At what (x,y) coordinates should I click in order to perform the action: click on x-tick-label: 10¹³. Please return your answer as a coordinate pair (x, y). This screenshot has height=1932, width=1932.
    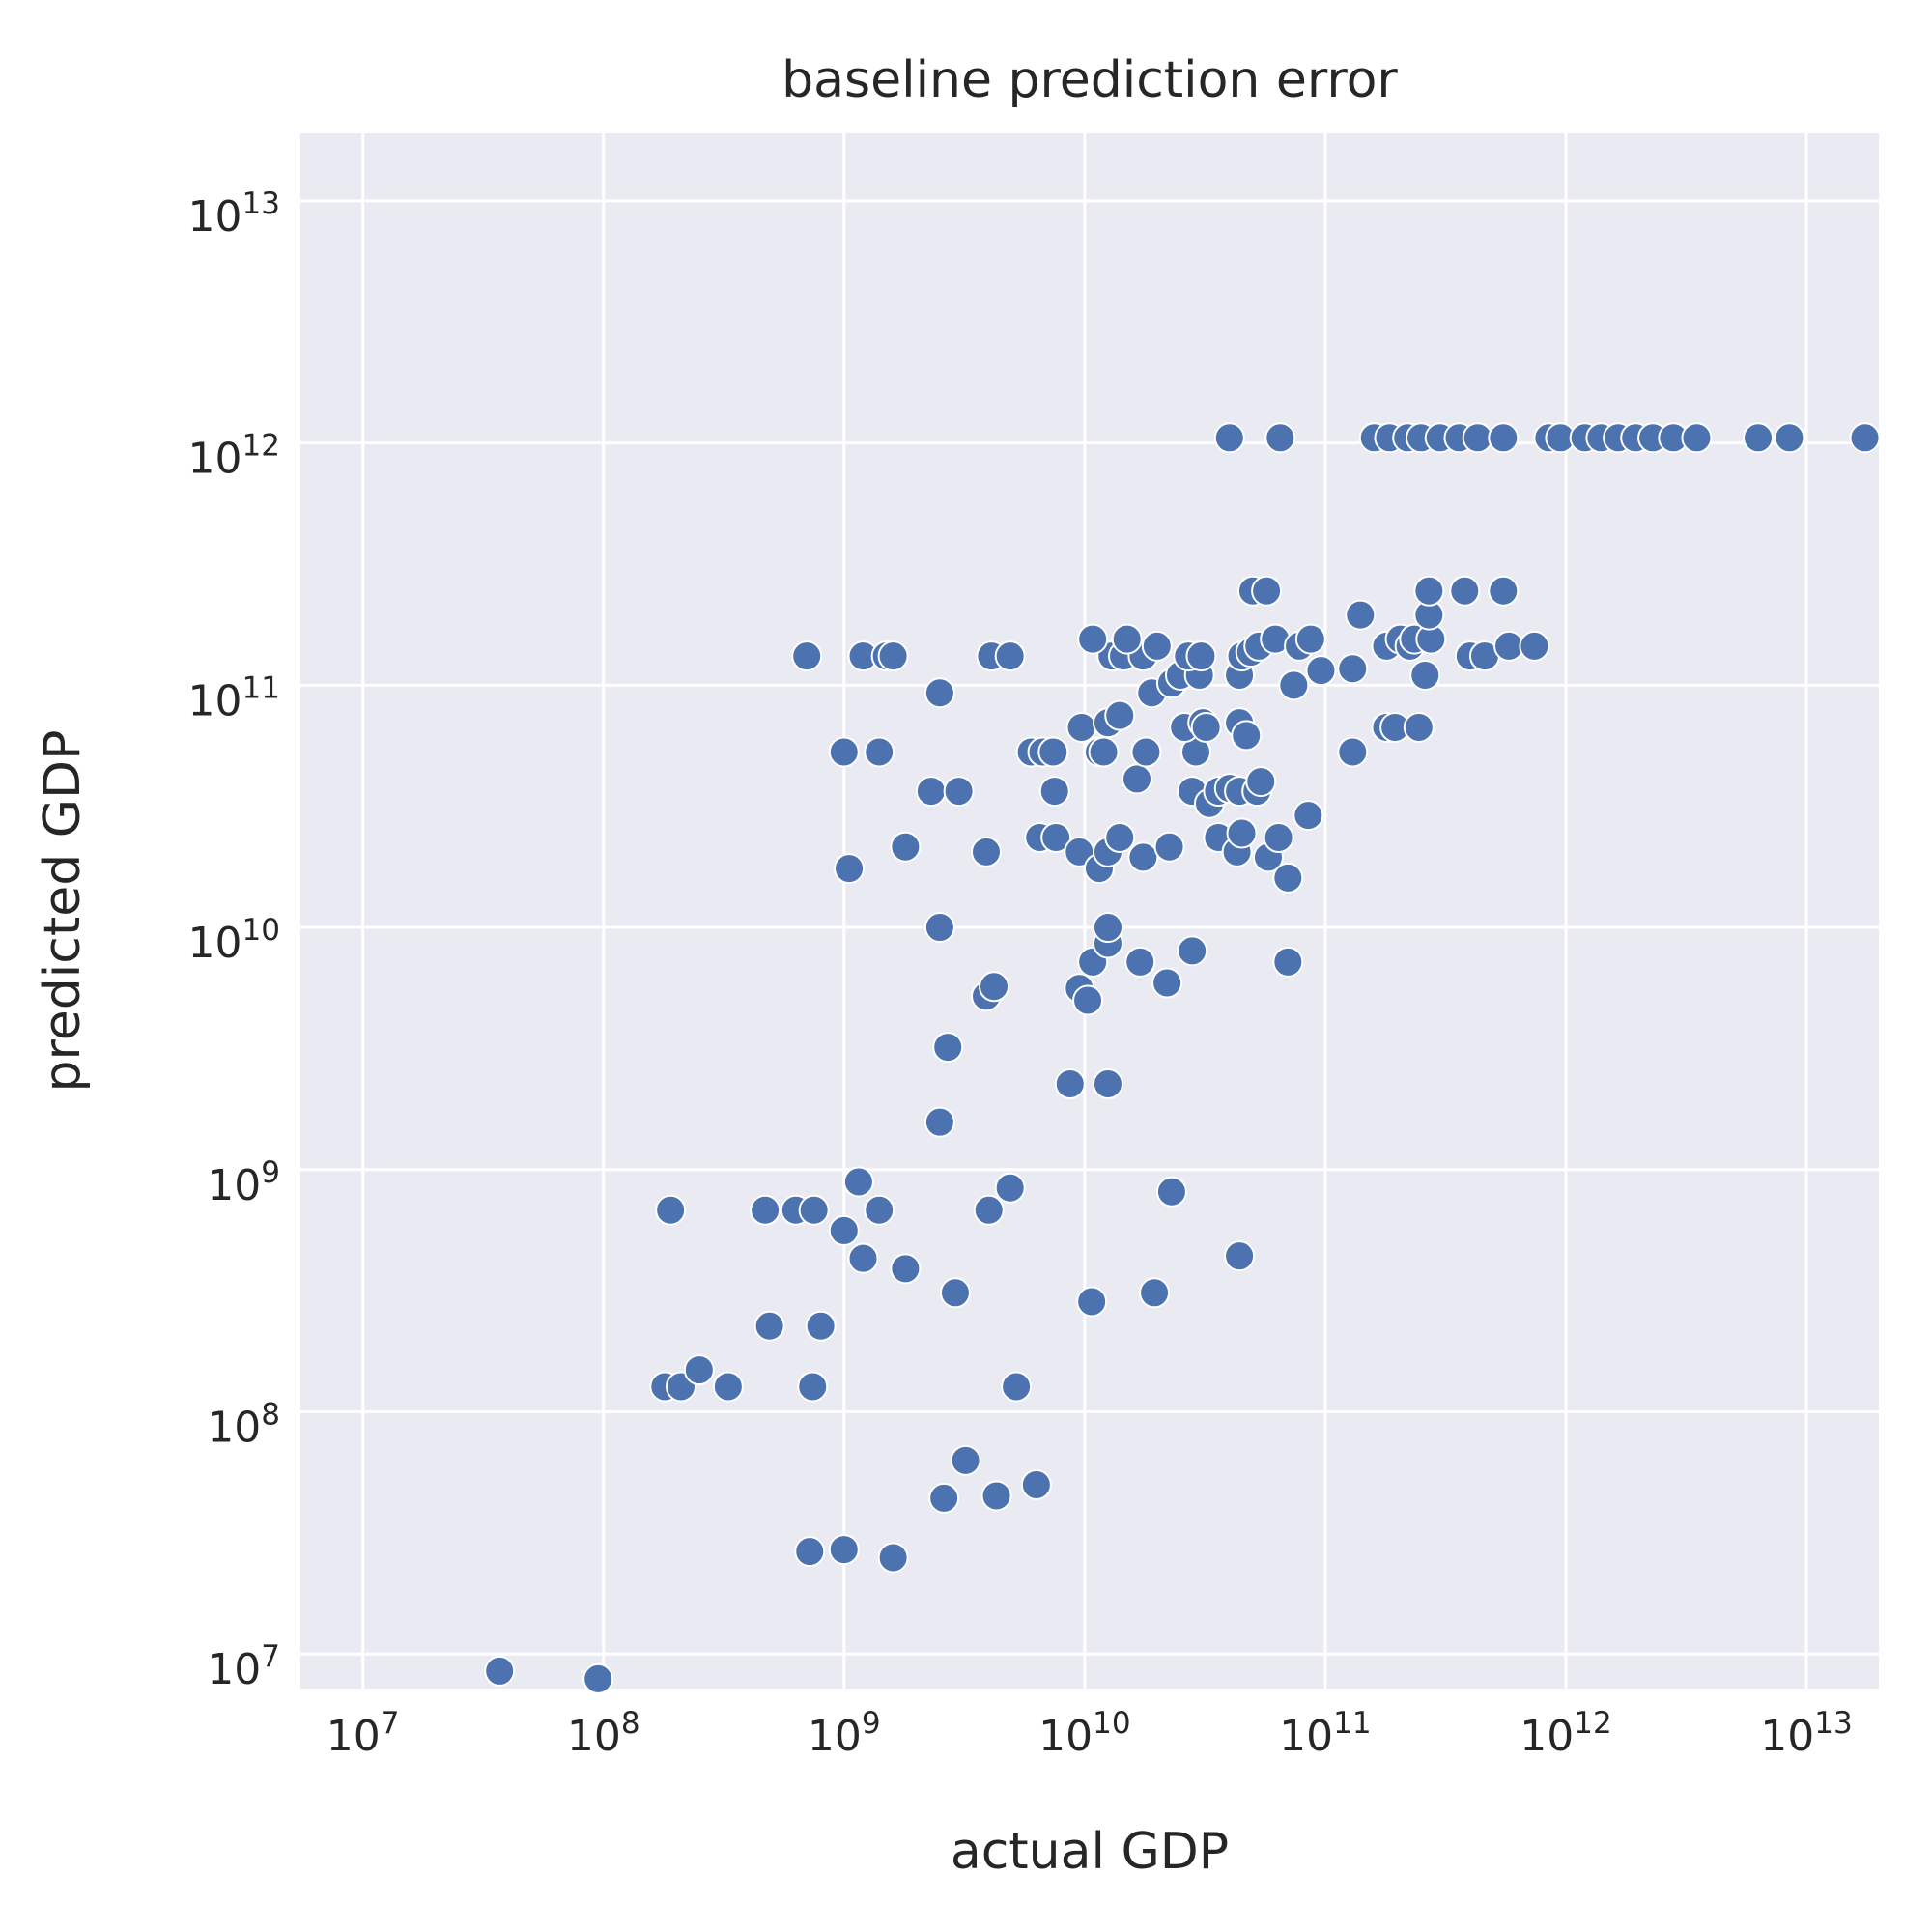
    Looking at the image, I should click on (1806, 1733).